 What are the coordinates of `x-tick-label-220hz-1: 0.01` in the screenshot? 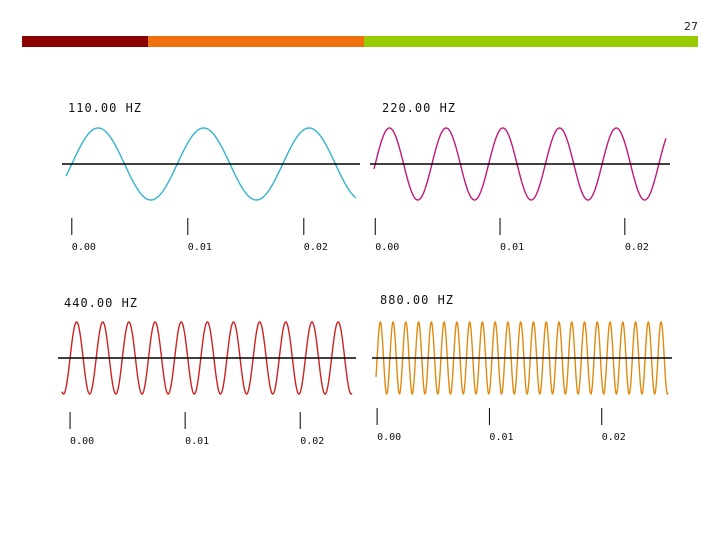 It's located at (512, 247).